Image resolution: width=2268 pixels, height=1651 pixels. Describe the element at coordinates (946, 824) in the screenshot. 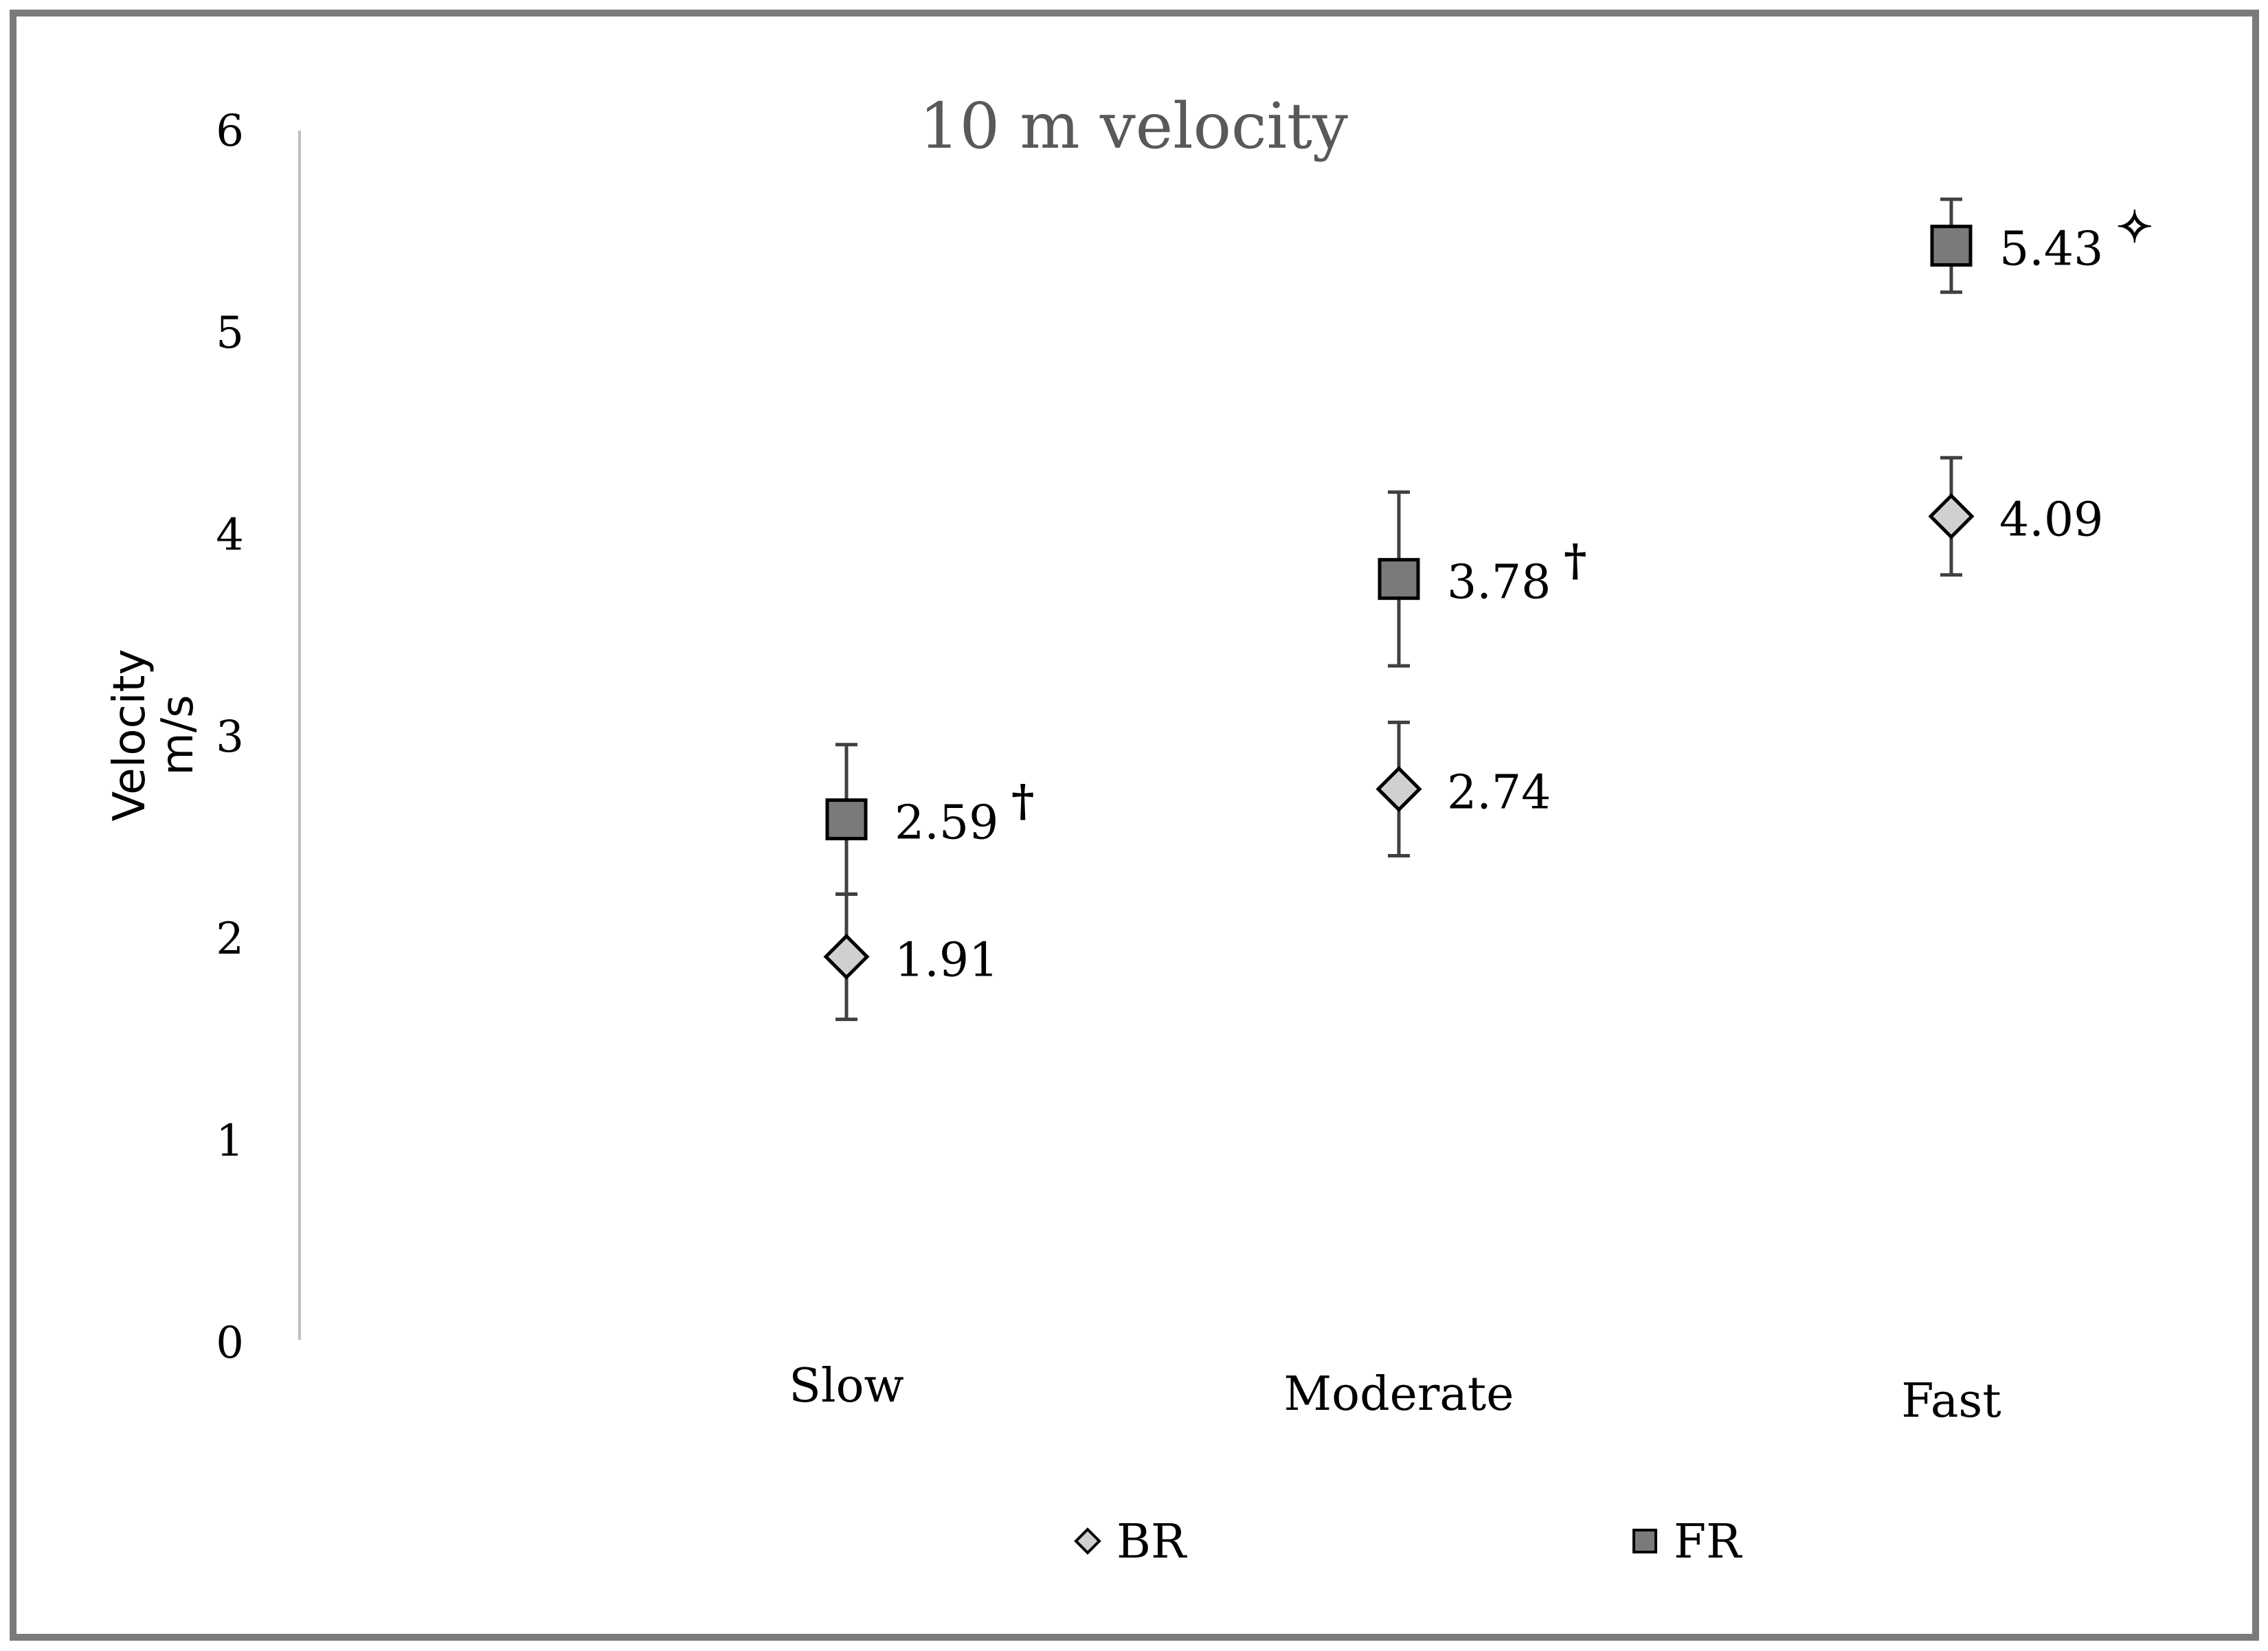

I see `data-label: 2.59` at that location.